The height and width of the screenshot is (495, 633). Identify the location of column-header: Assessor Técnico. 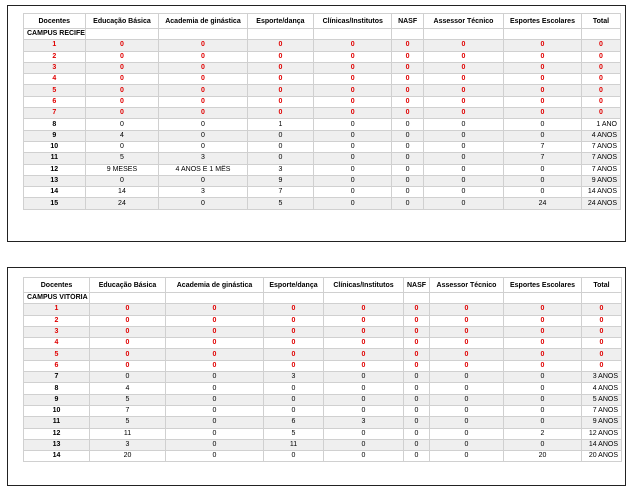
(463, 21).